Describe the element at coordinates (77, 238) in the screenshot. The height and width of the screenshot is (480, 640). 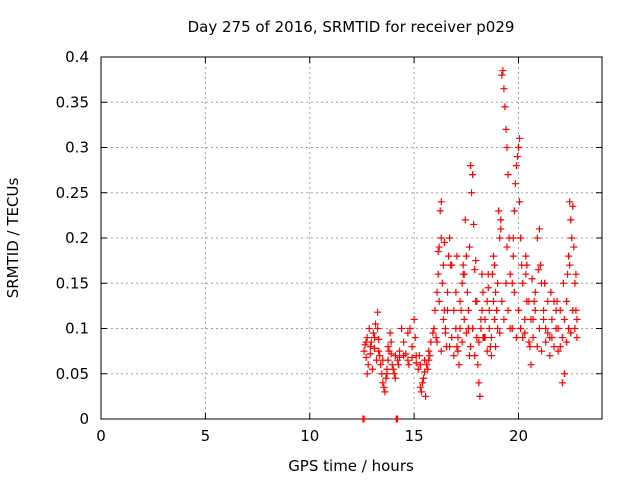
I see `y-tick-label: 0.2` at that location.